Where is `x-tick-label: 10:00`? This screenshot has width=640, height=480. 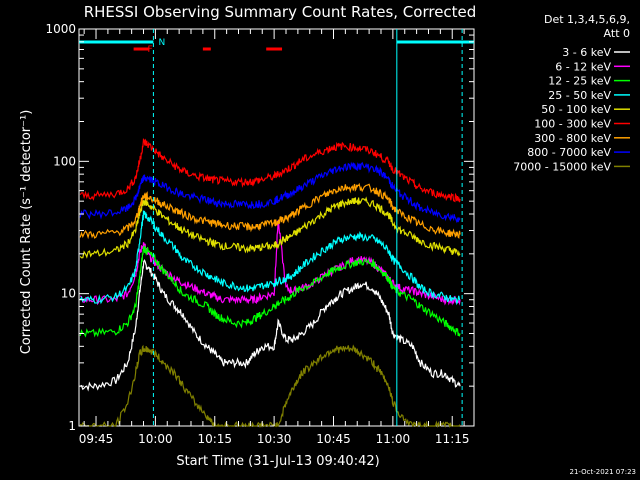 x-tick-label: 10:00 is located at coordinates (155, 439).